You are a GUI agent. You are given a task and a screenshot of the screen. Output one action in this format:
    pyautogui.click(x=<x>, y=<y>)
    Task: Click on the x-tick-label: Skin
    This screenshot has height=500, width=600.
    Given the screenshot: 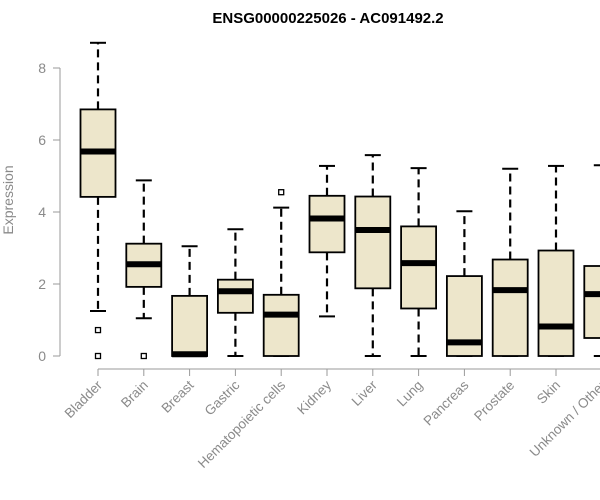 What is the action you would take?
    pyautogui.click(x=548, y=392)
    